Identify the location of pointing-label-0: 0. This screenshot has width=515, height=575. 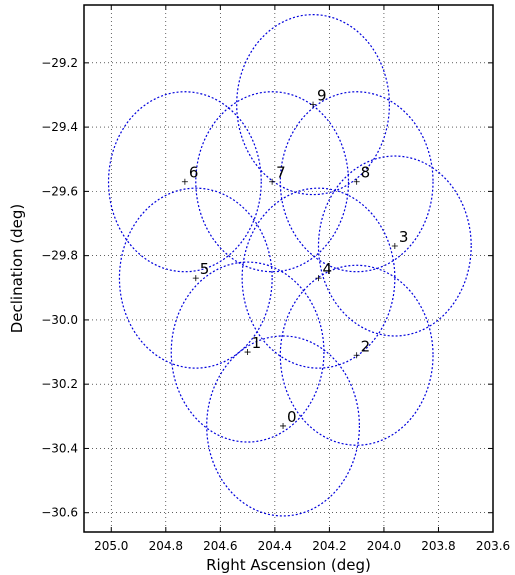
(292, 417).